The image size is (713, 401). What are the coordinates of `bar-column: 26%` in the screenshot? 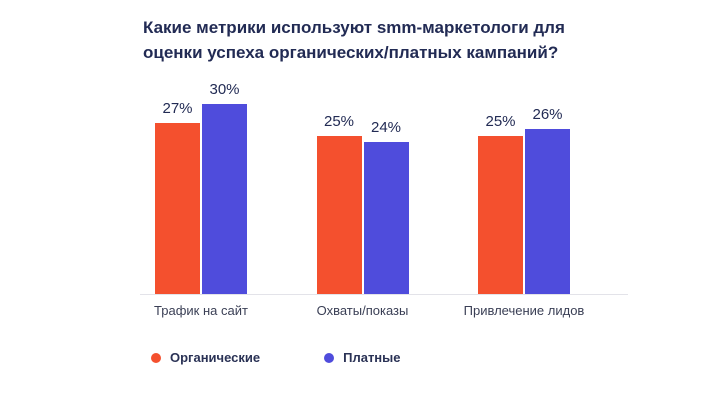 It's located at (547, 200).